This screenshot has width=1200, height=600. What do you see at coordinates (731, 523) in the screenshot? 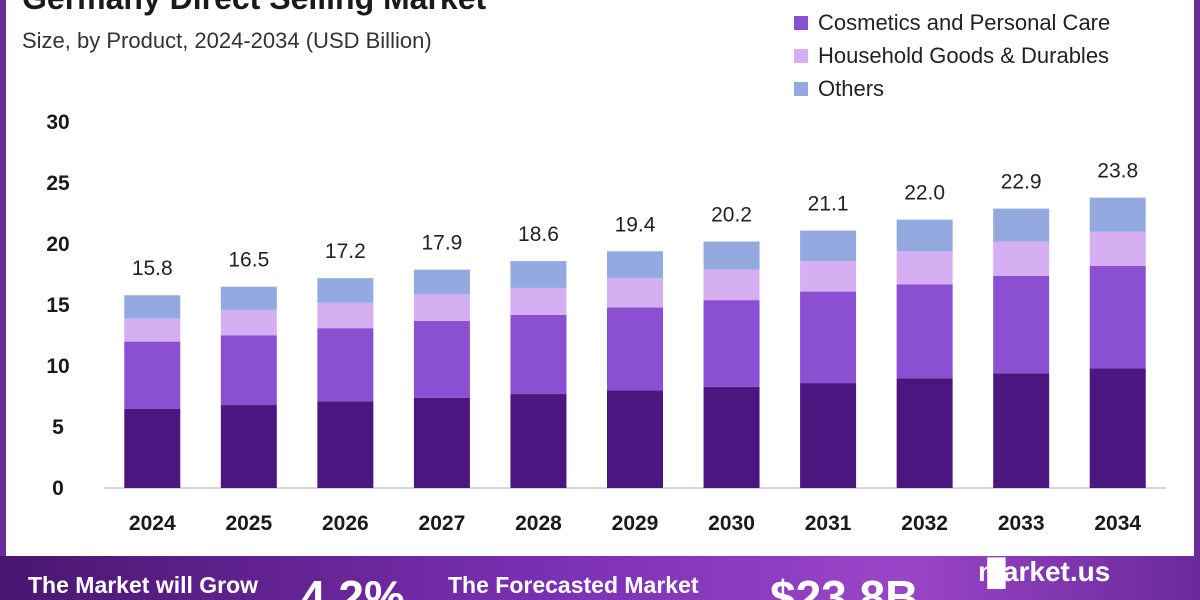
I see `x-tick-label: 2030` at bounding box center [731, 523].